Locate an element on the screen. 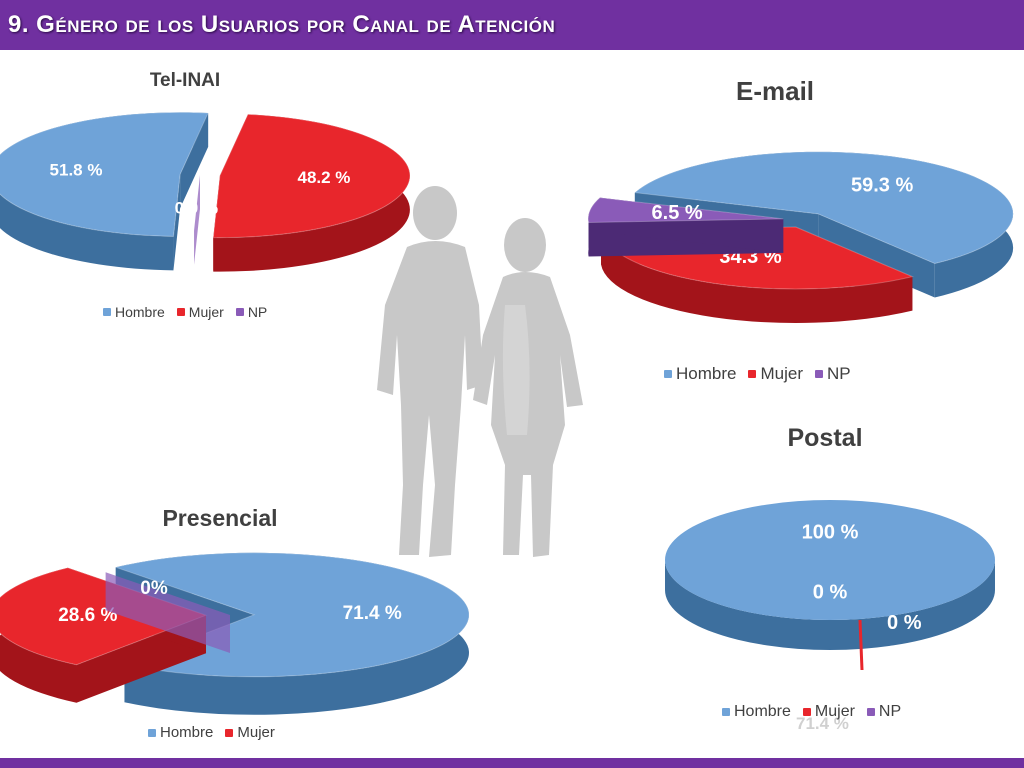 The height and width of the screenshot is (768, 1024). pie-chart-postal: 100 % 0 % 0 % is located at coordinates (830, 585).